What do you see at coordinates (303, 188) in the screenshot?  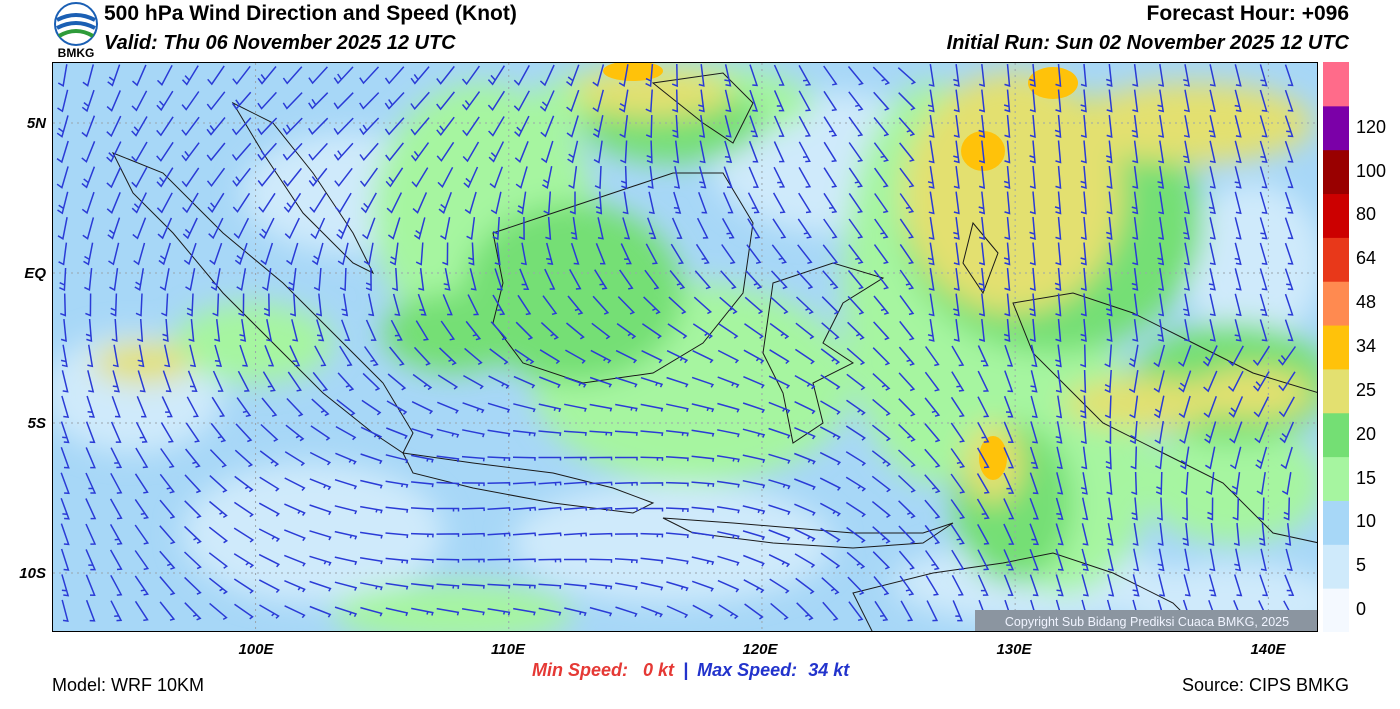 I see `malay-peninsula-outline` at bounding box center [303, 188].